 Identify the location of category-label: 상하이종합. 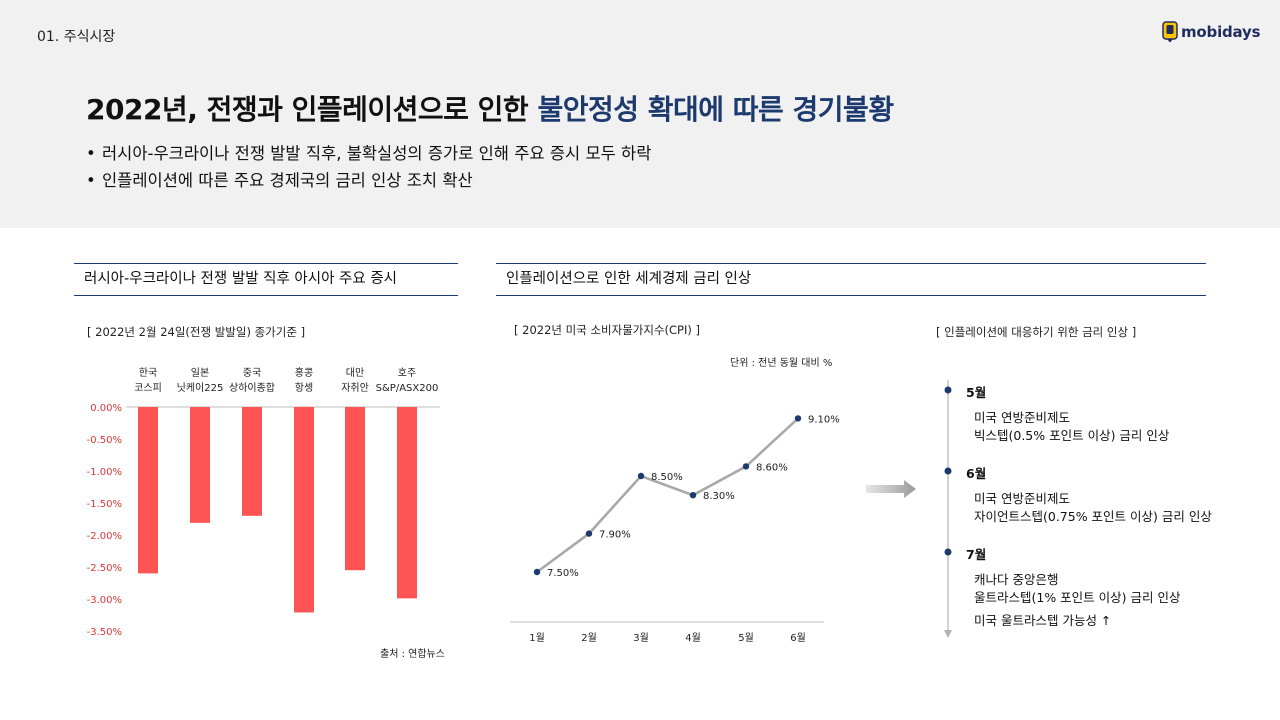
(252, 387).